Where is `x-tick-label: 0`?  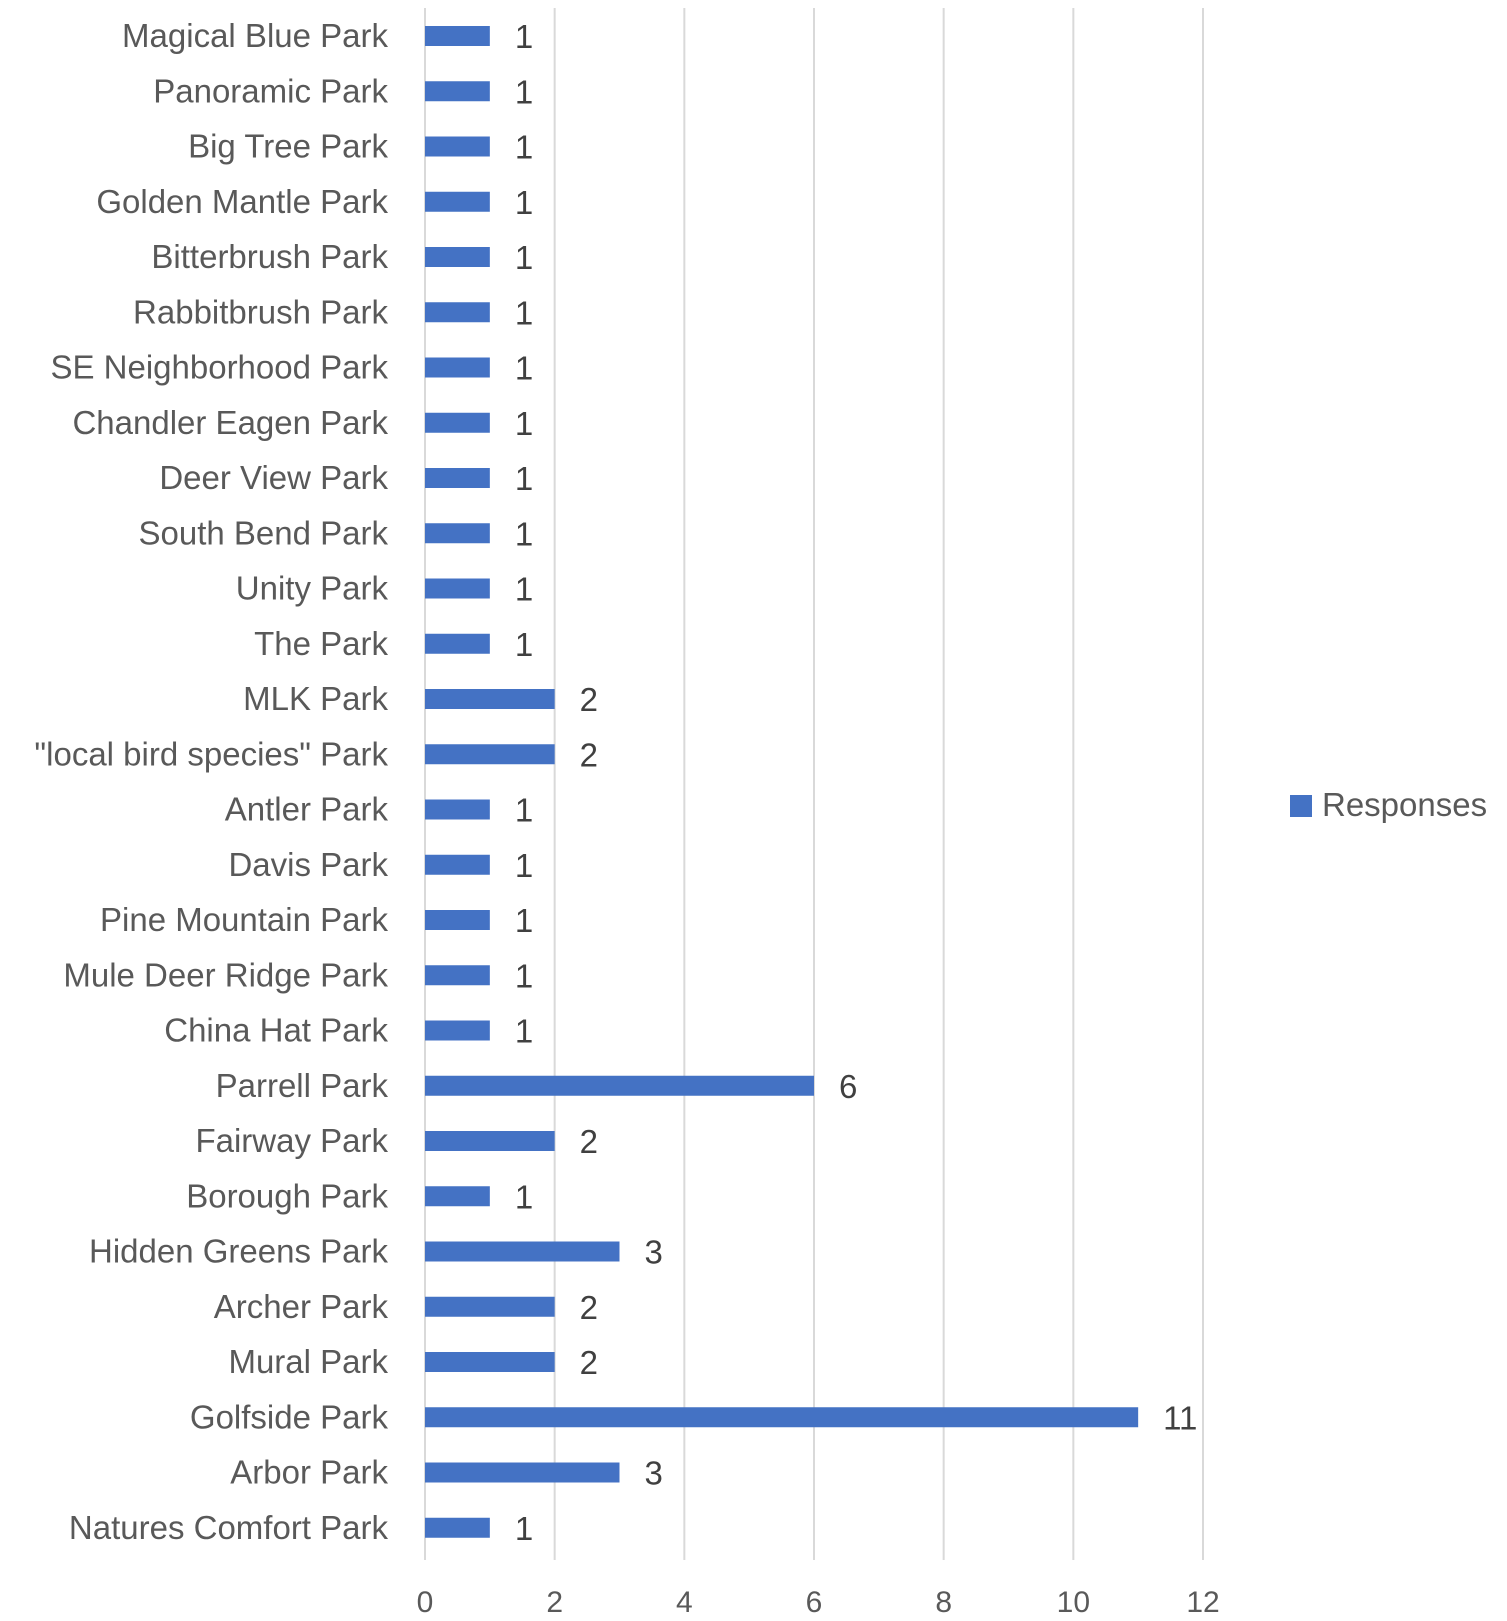
x-tick-label: 0 is located at coordinates (425, 1602).